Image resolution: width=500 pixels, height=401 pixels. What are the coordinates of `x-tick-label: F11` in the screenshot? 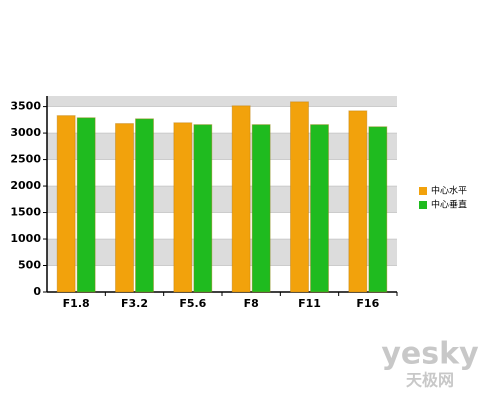 It's located at (309, 303).